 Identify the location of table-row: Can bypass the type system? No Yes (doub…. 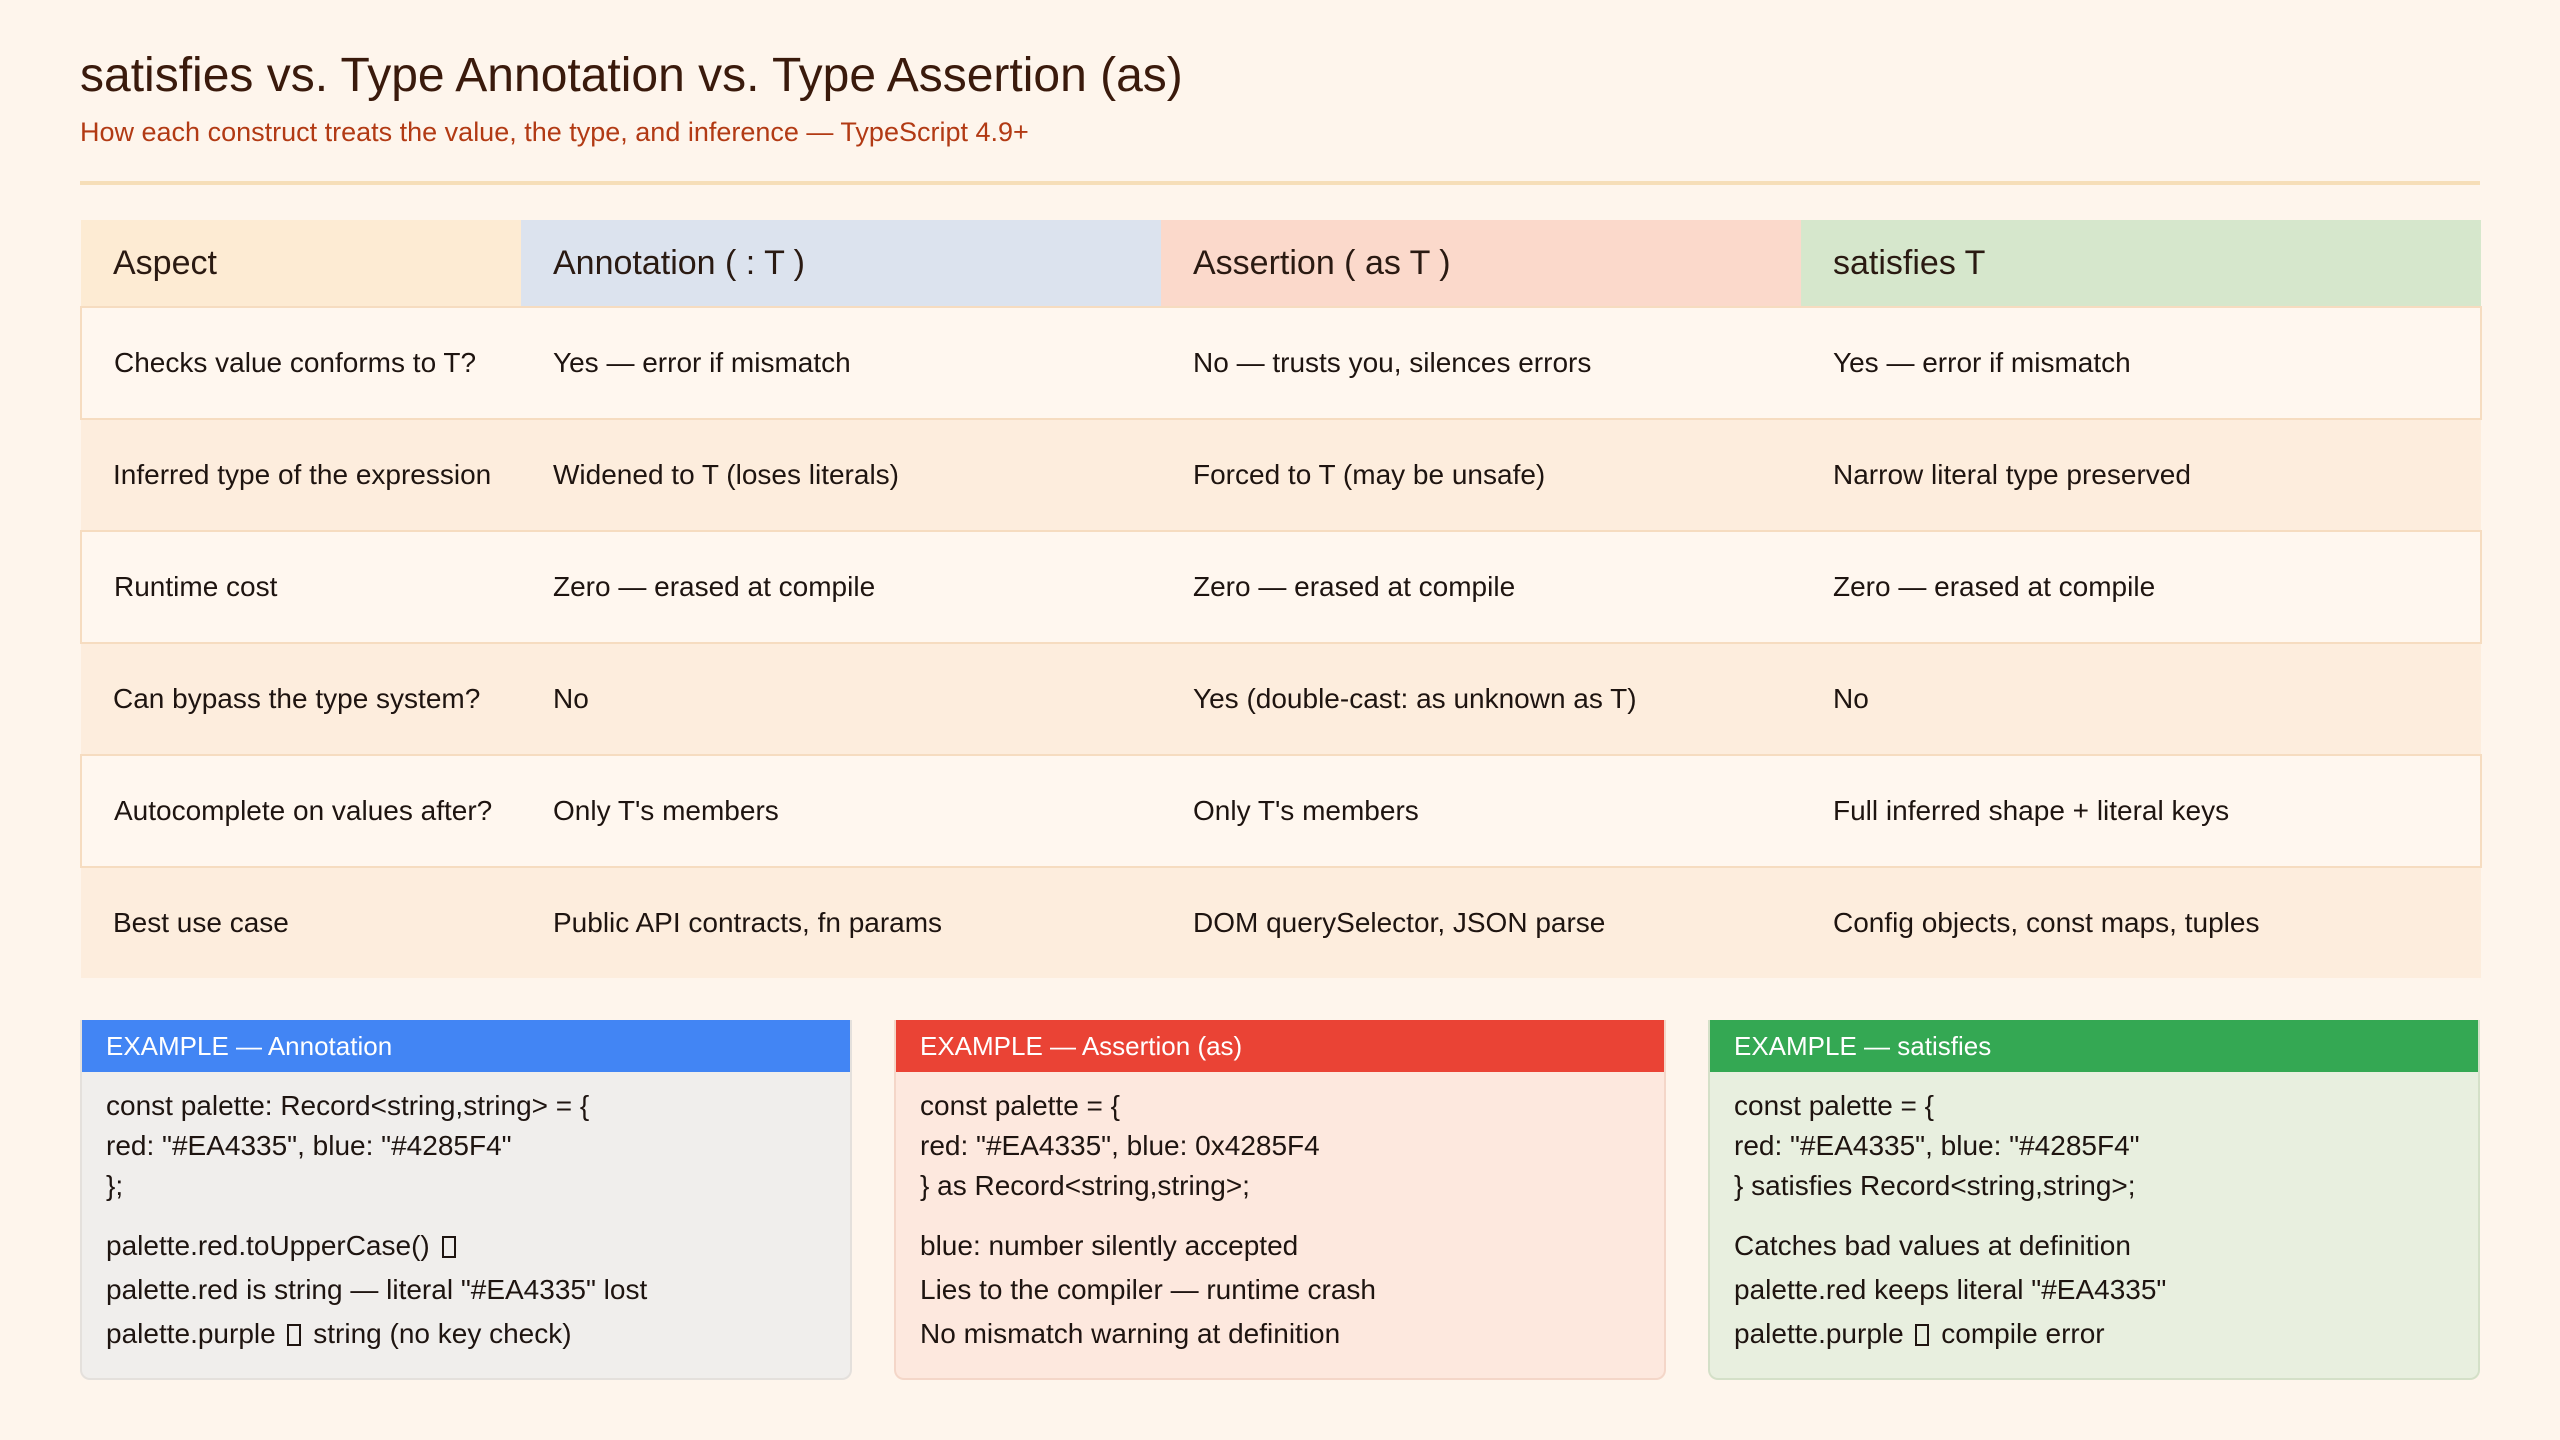
(1281, 699).